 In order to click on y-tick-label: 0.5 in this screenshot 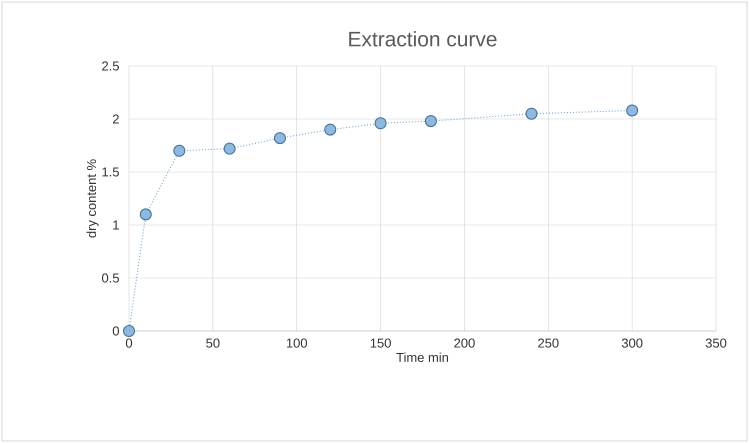, I will do `click(110, 278)`.